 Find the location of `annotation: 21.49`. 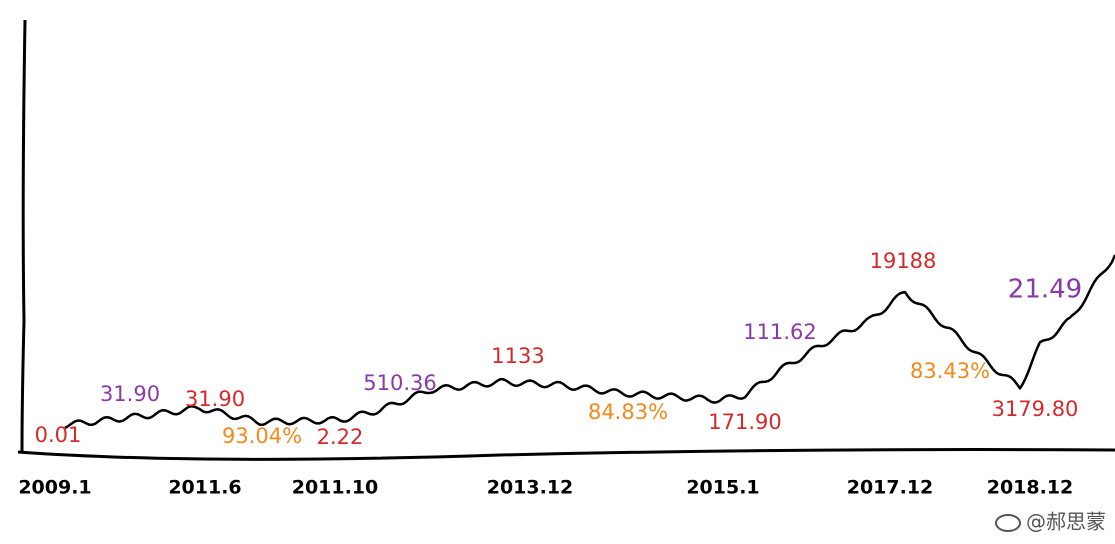

annotation: 21.49 is located at coordinates (1045, 290).